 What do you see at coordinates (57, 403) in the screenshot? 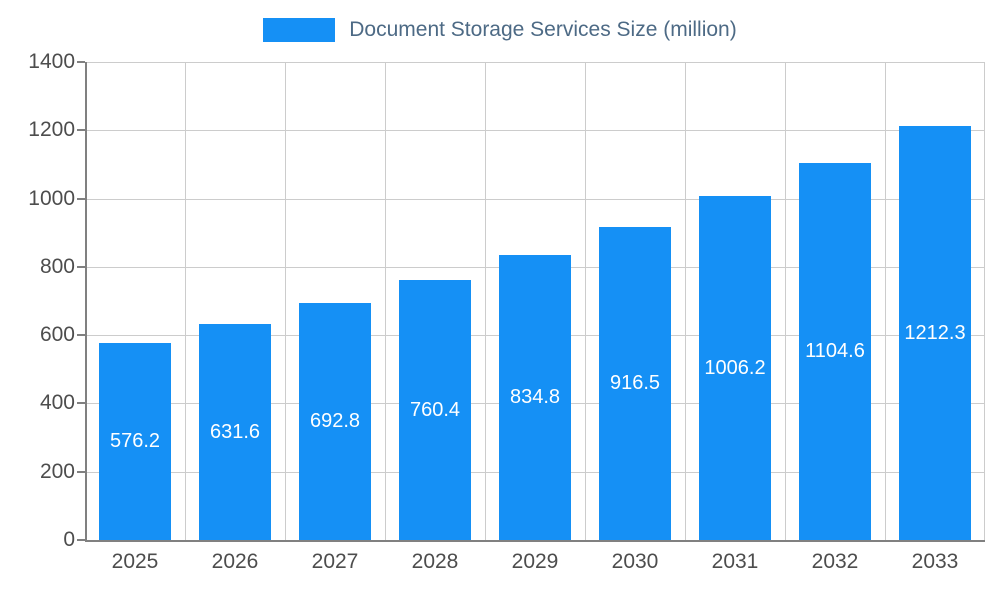
I see `y-axis-tick-label: 400` at bounding box center [57, 403].